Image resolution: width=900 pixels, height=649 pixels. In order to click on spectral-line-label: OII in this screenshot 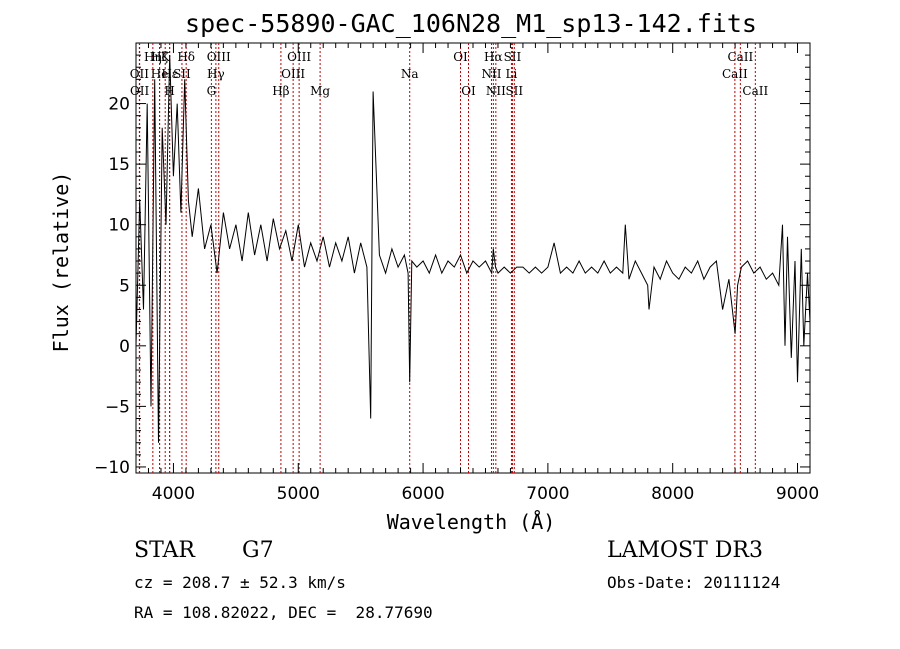, I will do `click(140, 74)`.